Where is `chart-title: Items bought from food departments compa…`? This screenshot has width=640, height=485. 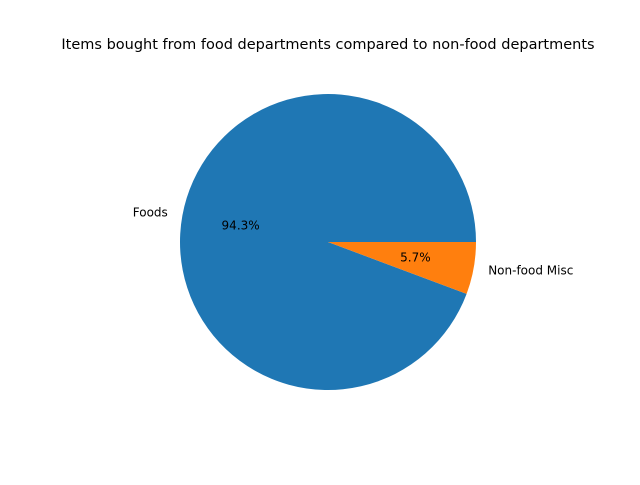
chart-title: Items bought from food departments compa… is located at coordinates (327, 45).